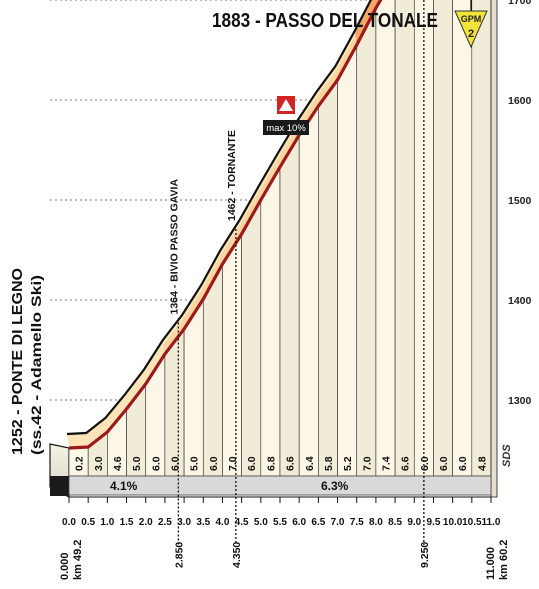  Describe the element at coordinates (36, 365) in the screenshot. I see `start-subtitle: (ss.42 - Adamello Ski)` at that location.